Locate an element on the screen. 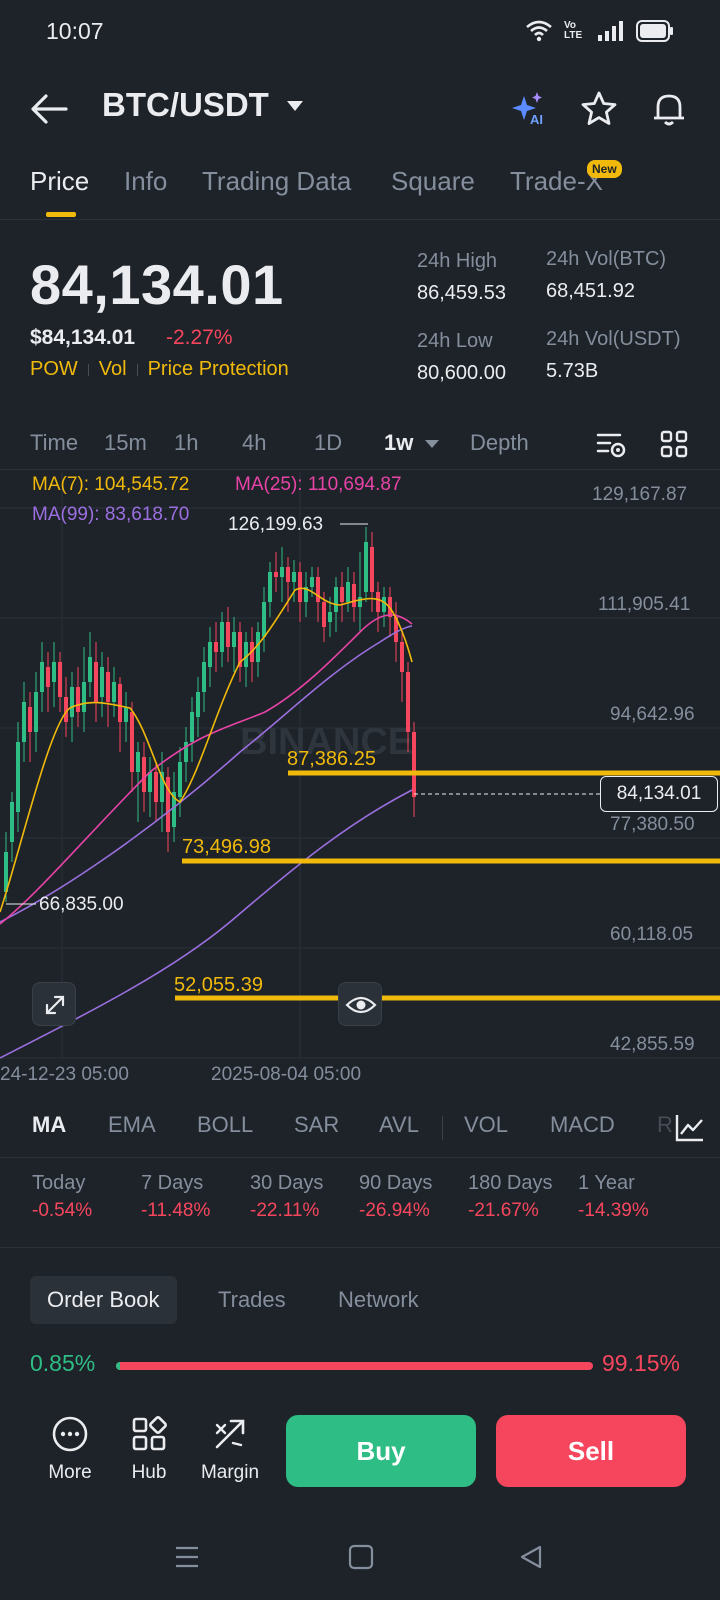  interval-depth: Depth is located at coordinates (499, 442).